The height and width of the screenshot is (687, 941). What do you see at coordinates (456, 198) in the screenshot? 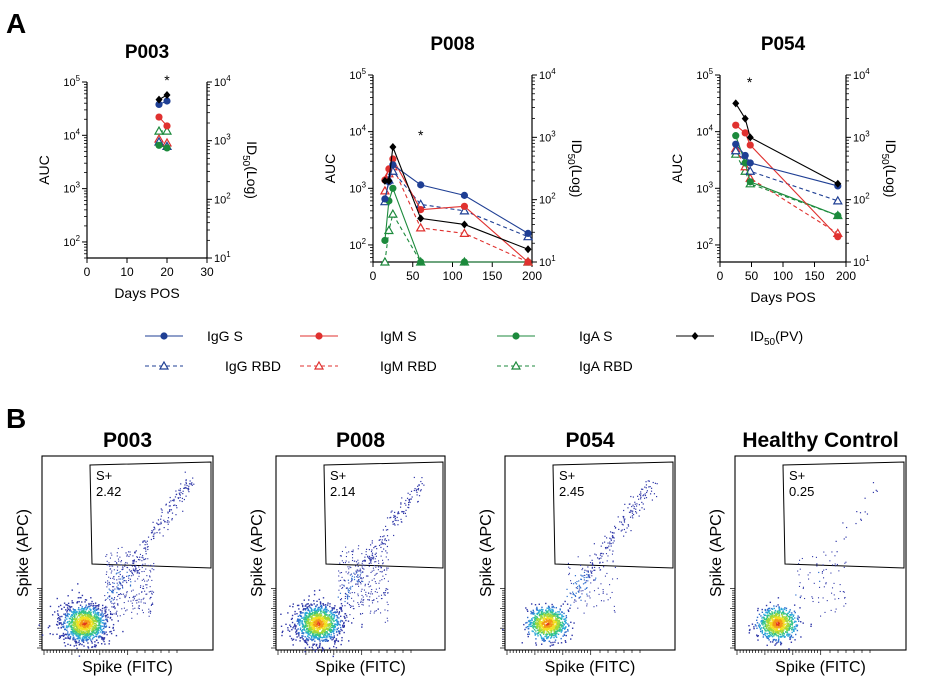
I see `series-id50-pv-` at bounding box center [456, 198].